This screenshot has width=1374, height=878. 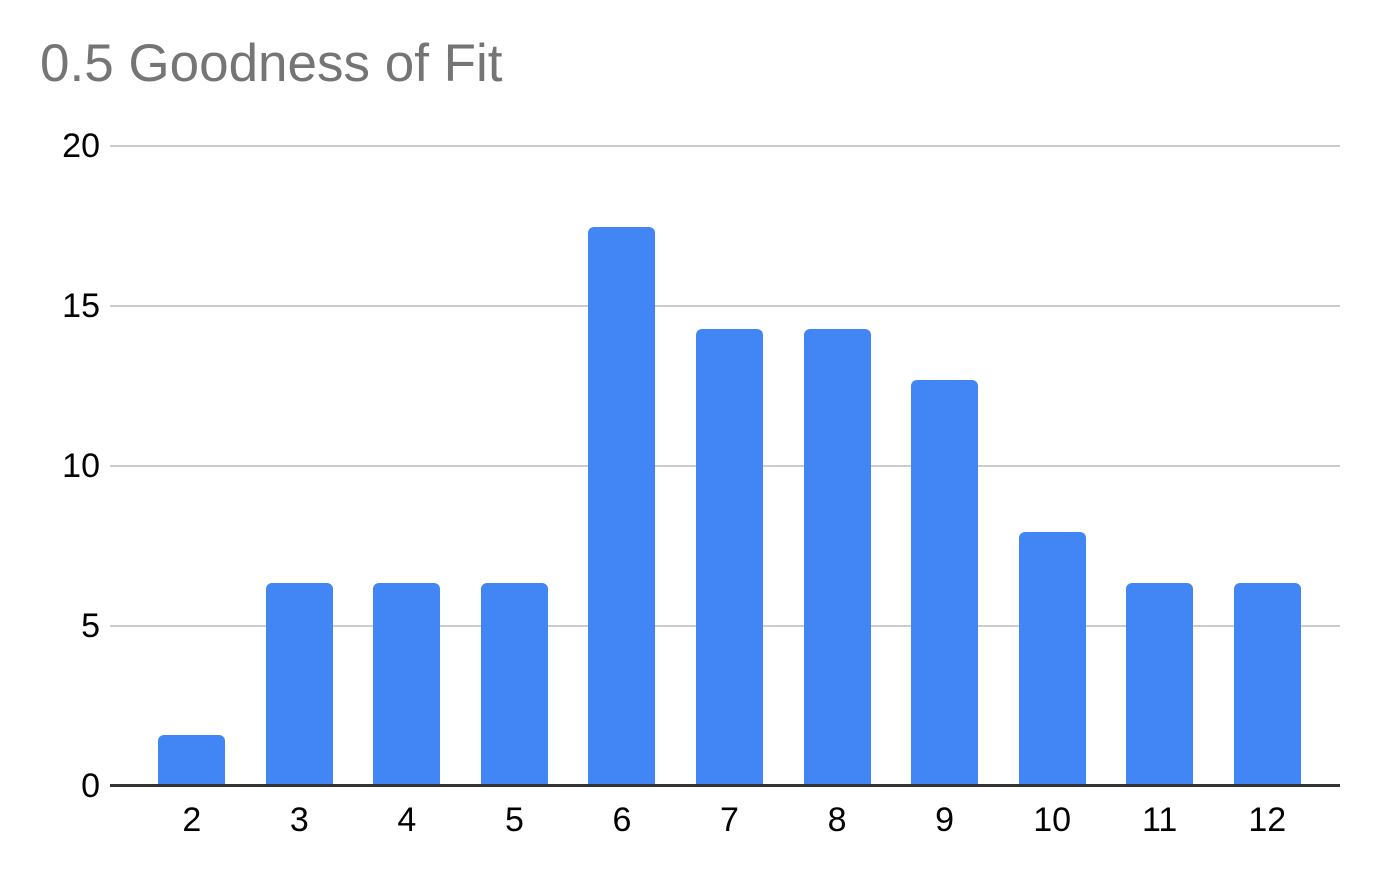 What do you see at coordinates (81, 306) in the screenshot?
I see `y-tick-label-15: 15` at bounding box center [81, 306].